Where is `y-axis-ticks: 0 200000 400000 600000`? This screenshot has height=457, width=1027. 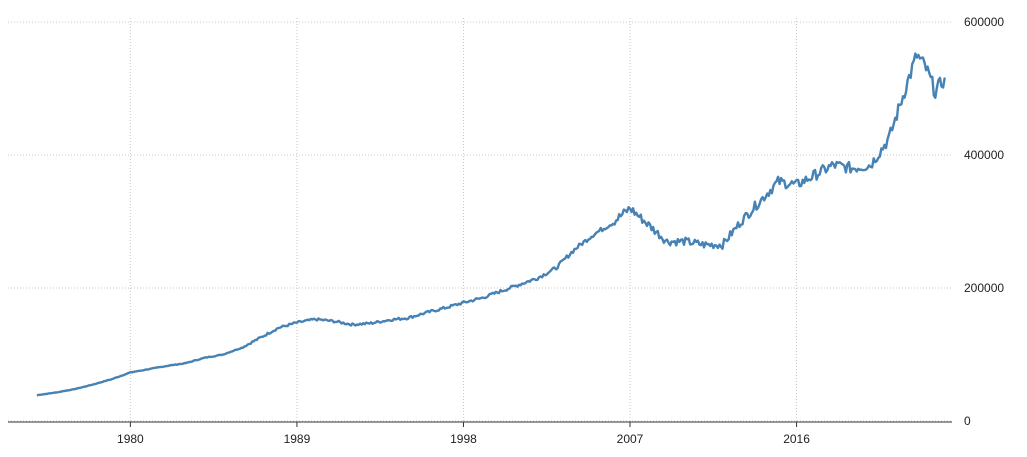
y-axis-ticks: 0 200000 400000 600000 is located at coordinates (984, 221).